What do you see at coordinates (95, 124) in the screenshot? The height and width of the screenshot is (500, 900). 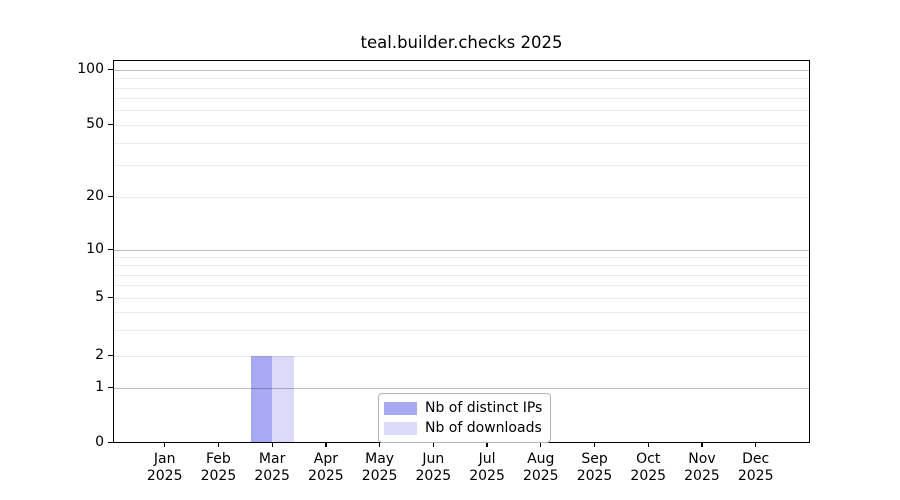 I see `y-tick-label-50: 50` at bounding box center [95, 124].